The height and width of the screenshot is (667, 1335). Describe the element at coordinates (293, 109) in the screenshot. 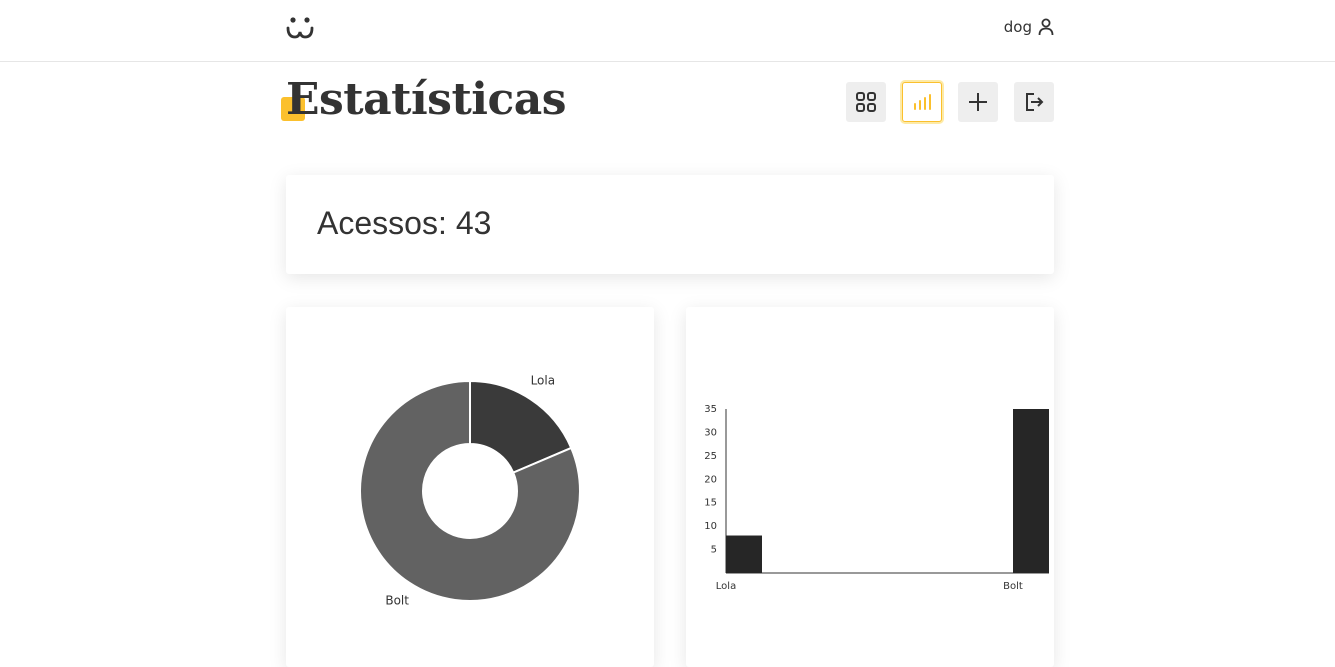

I see `title-accent-square` at that location.